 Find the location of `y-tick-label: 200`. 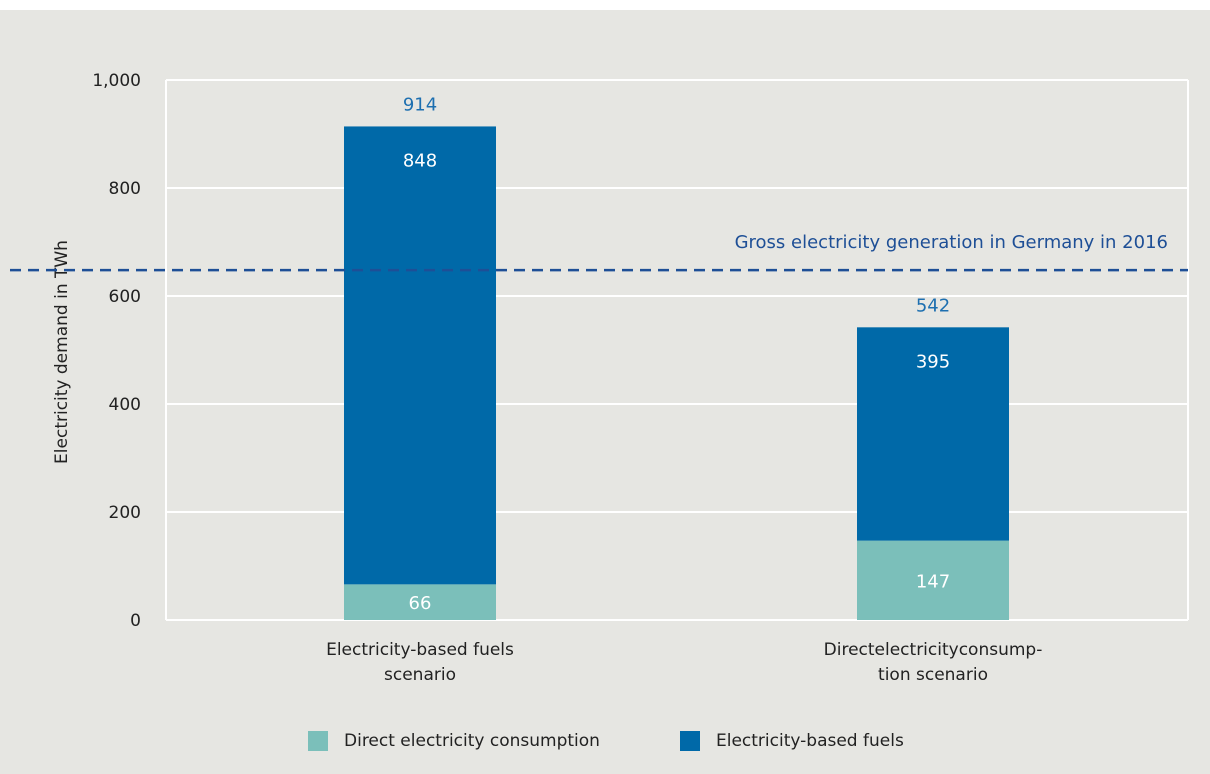

y-tick-label: 200 is located at coordinates (125, 513).